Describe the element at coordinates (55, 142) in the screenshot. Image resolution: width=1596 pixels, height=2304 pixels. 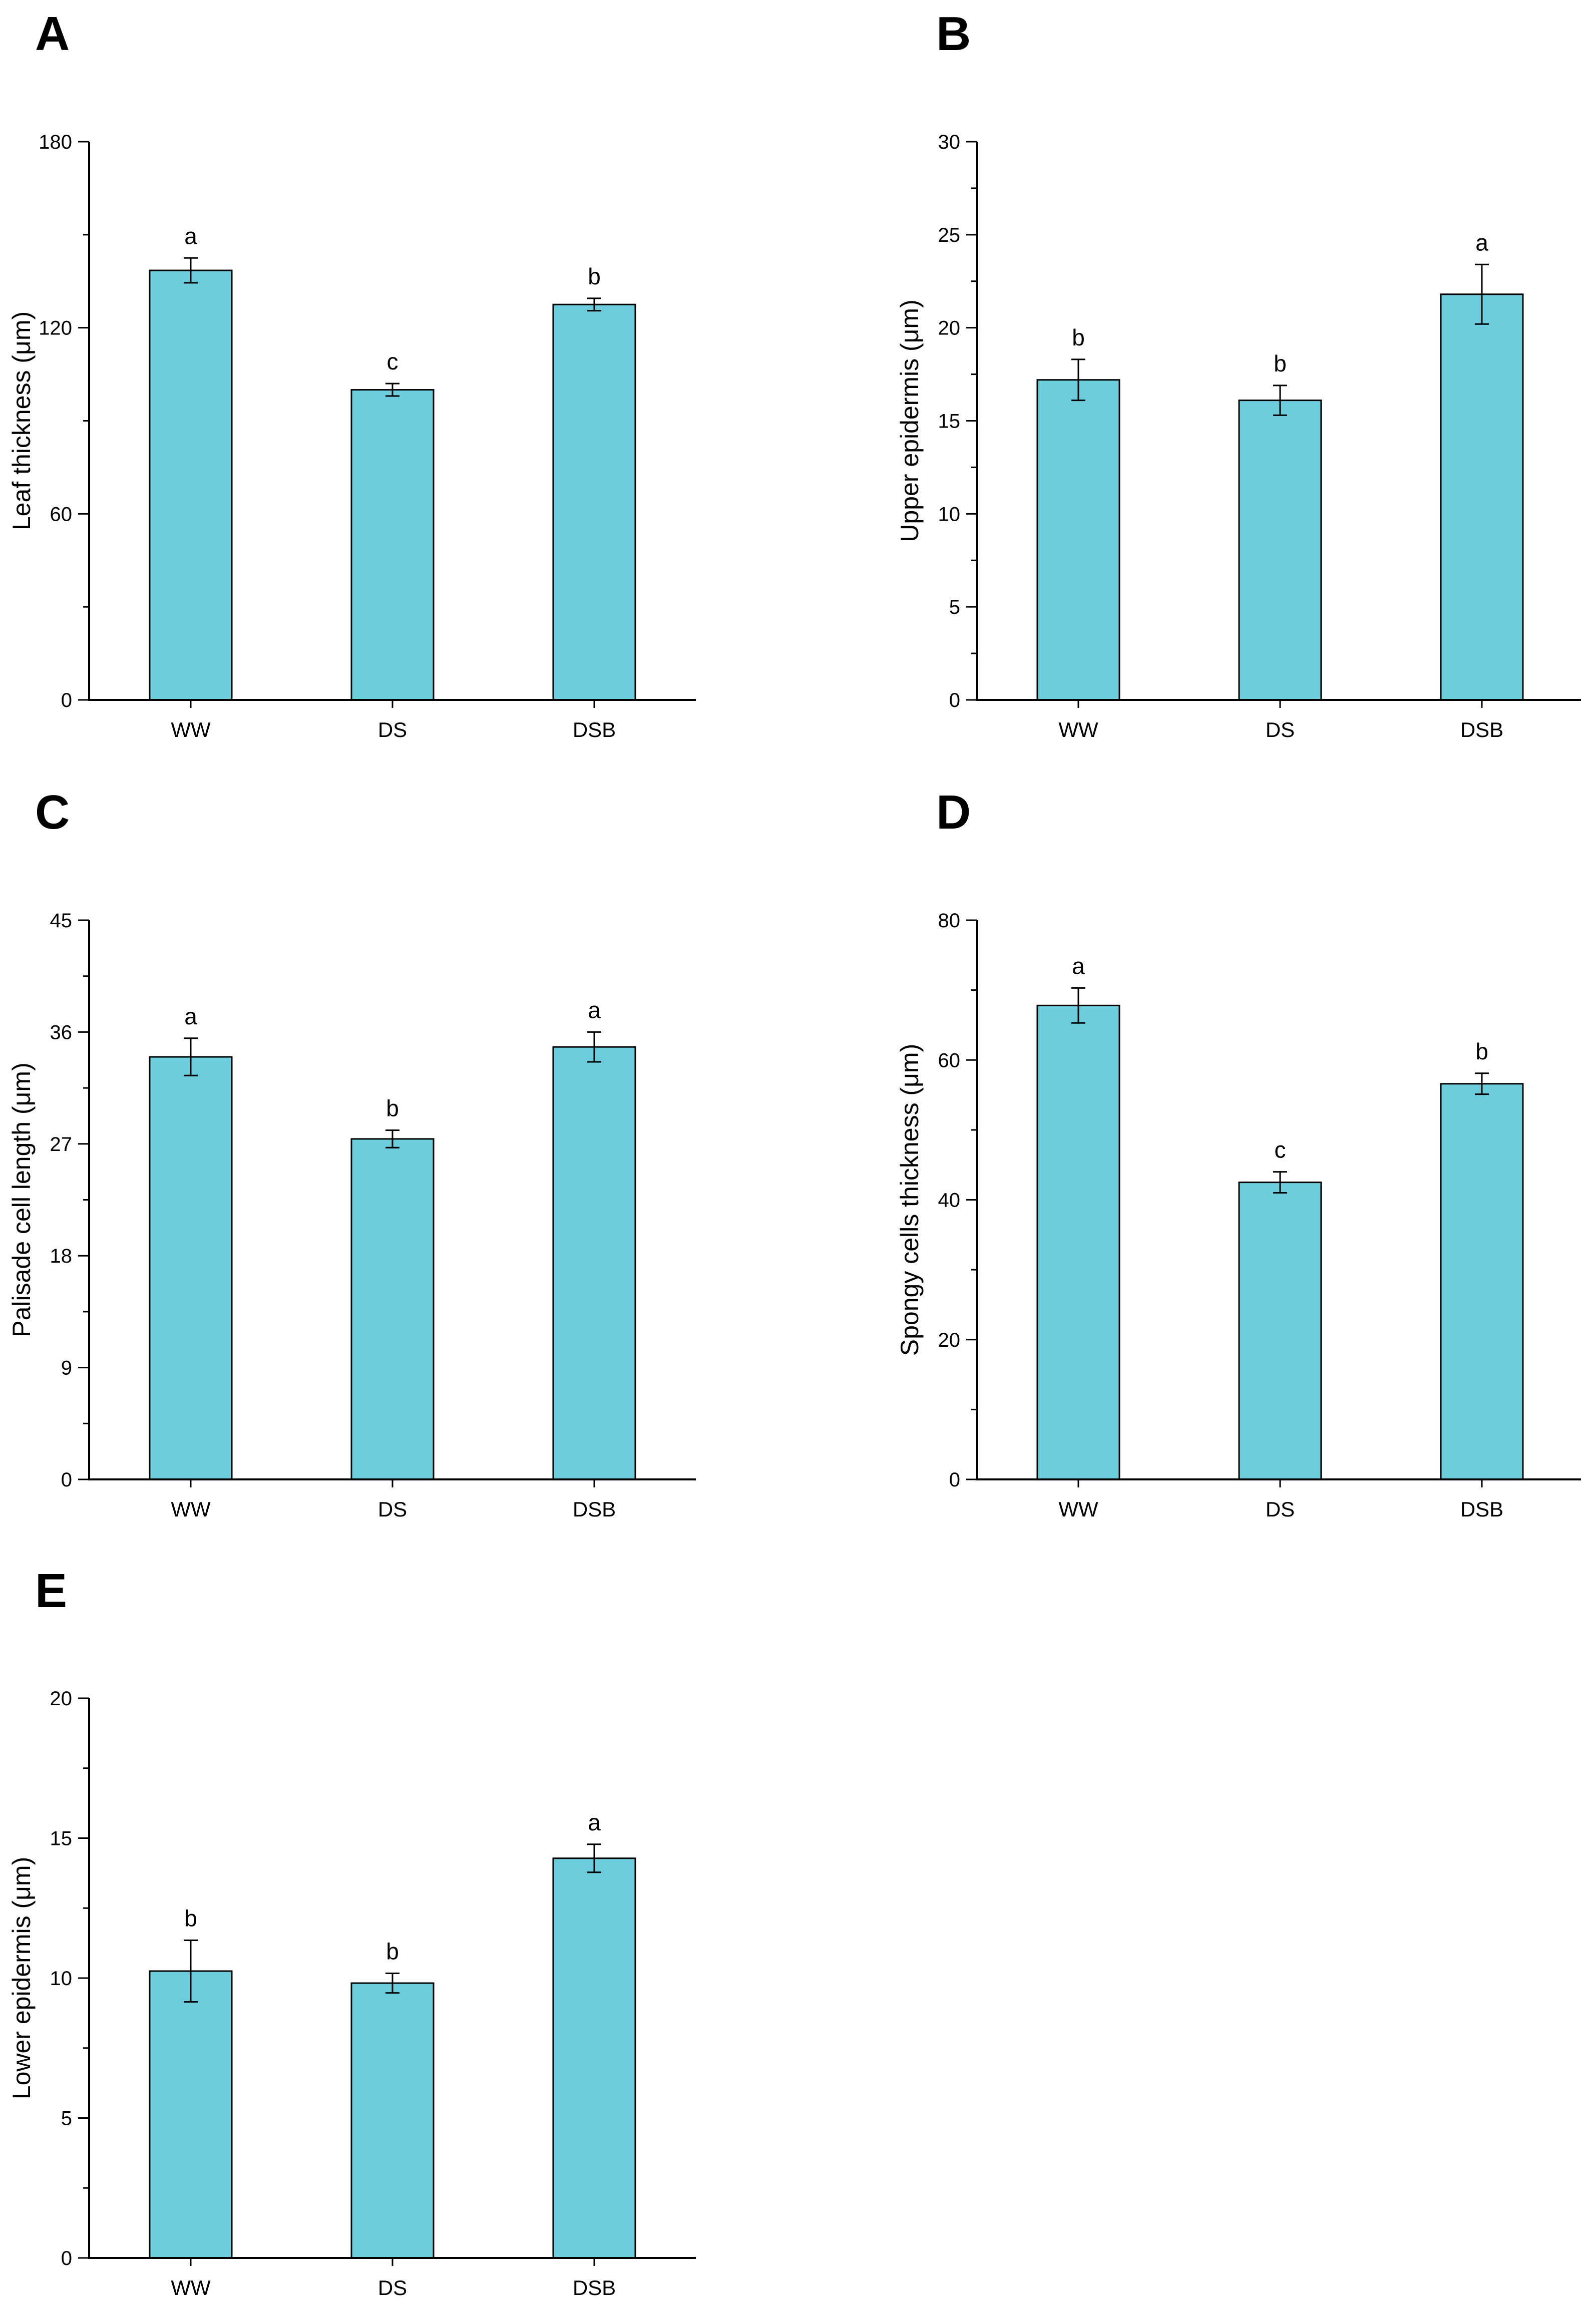
I see `y-tick-label: 180` at that location.